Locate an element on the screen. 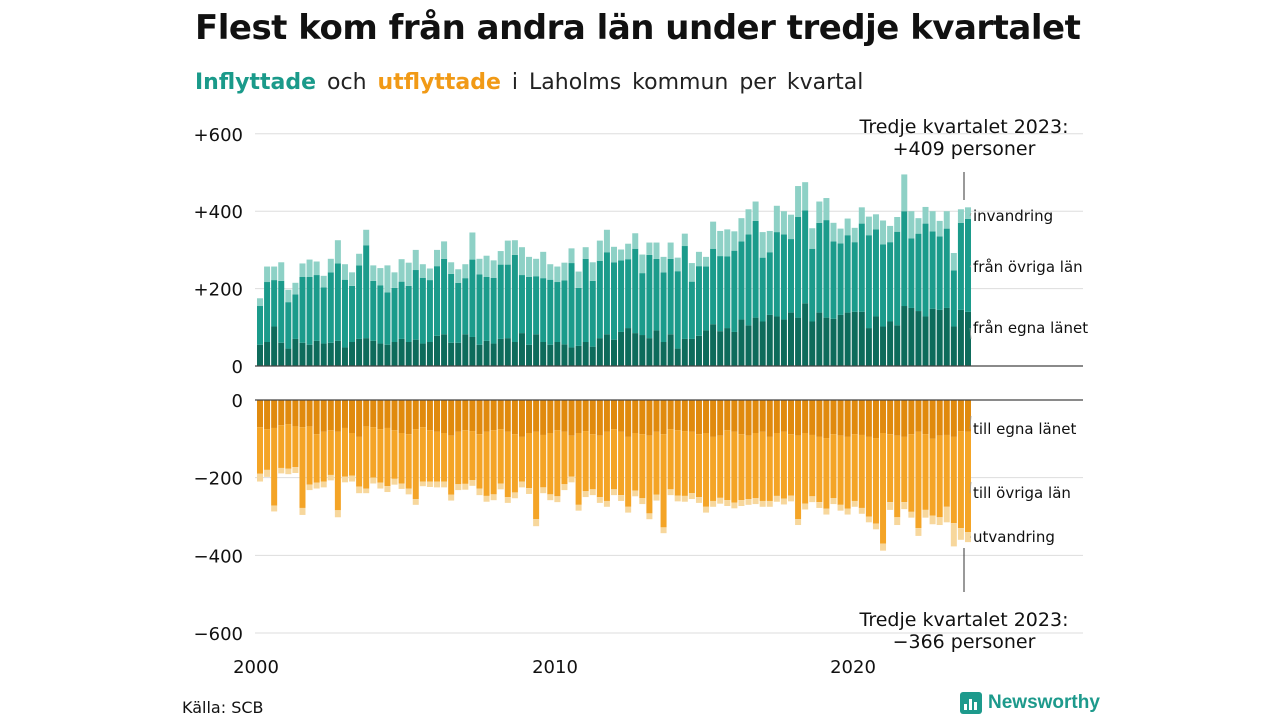  series-label: från egna länet is located at coordinates (1030, 328).